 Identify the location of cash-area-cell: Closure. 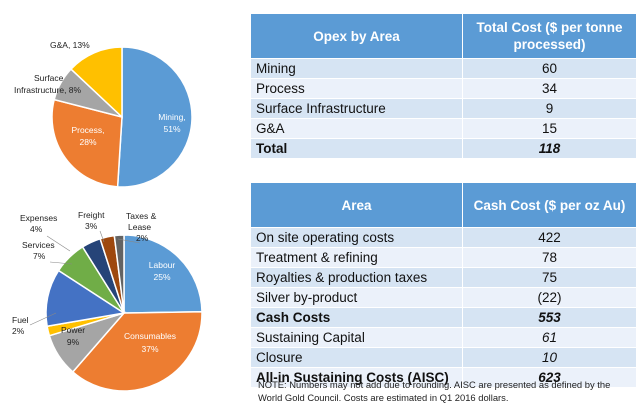
(356, 357).